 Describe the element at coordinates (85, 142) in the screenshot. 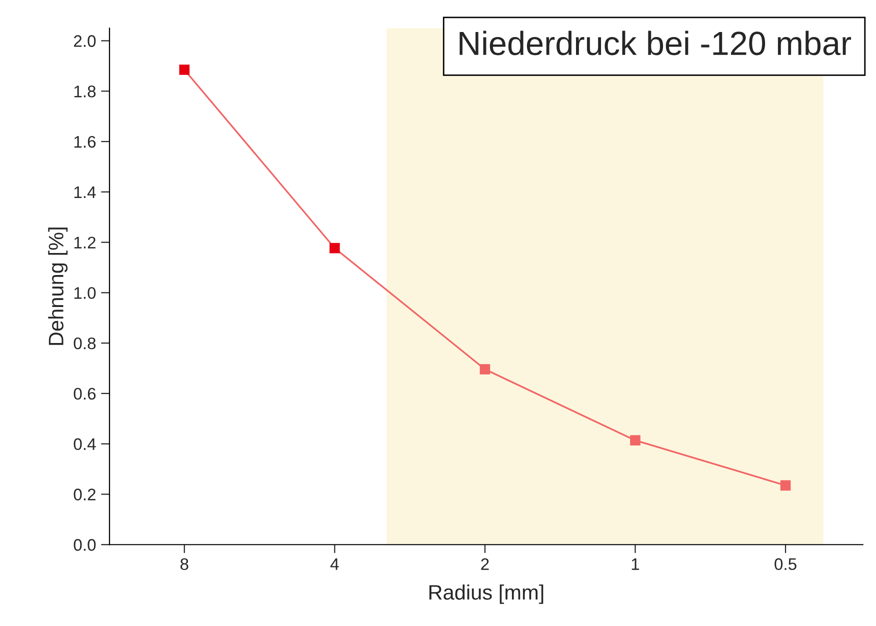

I see `y-tick-label: 1.6` at that location.